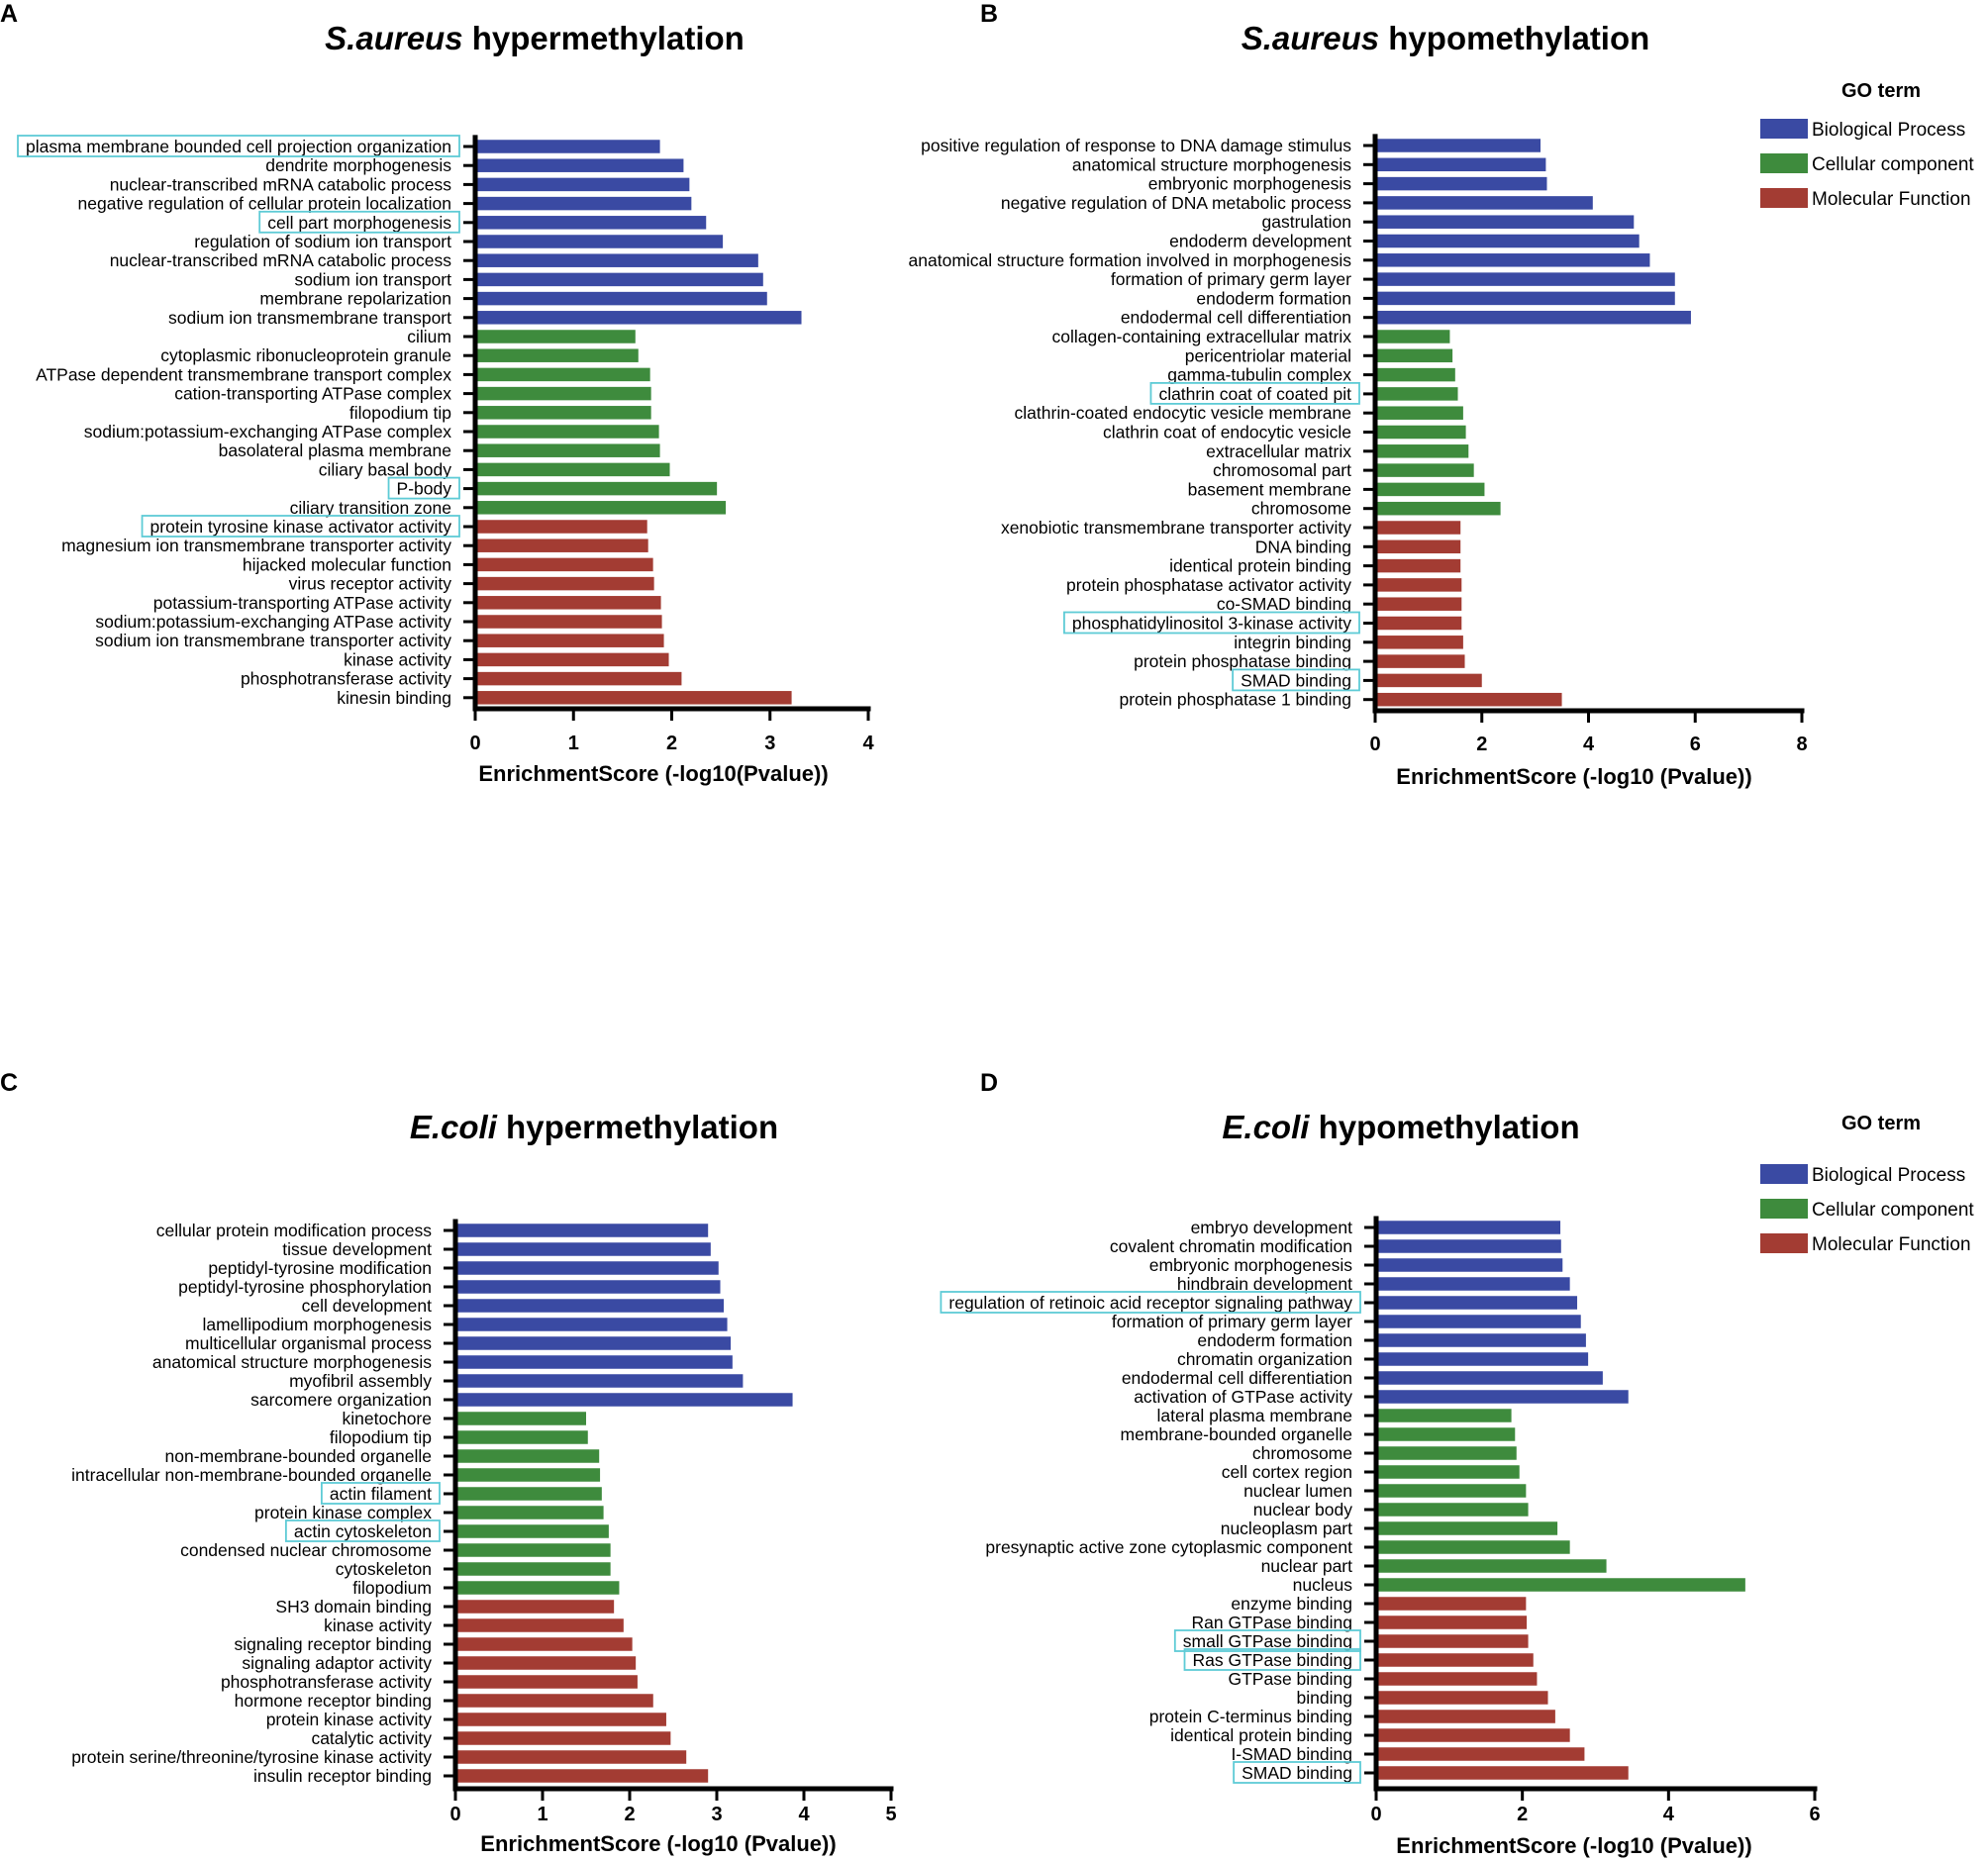 This screenshot has height=1861, width=1988. I want to click on category-label-a-5: regulation of sodium ion transport, so click(322, 242).